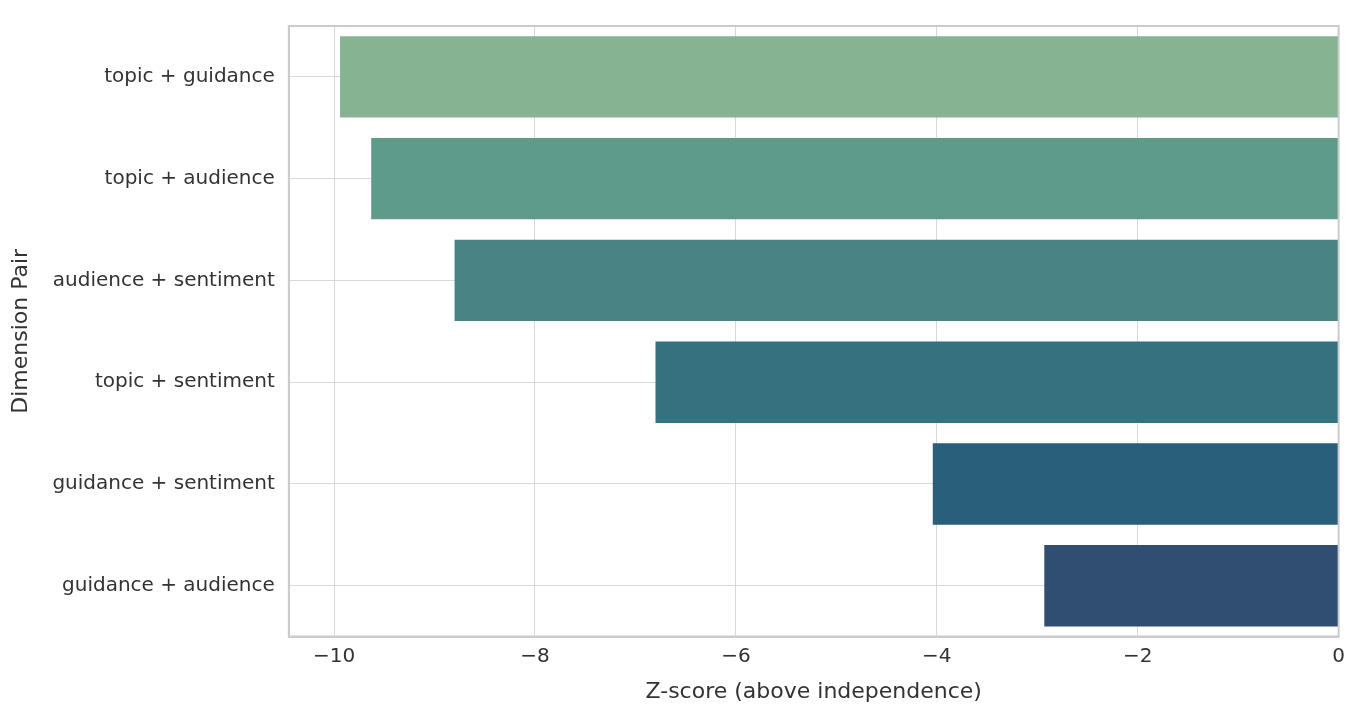 The width and height of the screenshot is (1353, 713). What do you see at coordinates (168, 583) in the screenshot?
I see `y-tick-label: guidance + audience` at bounding box center [168, 583].